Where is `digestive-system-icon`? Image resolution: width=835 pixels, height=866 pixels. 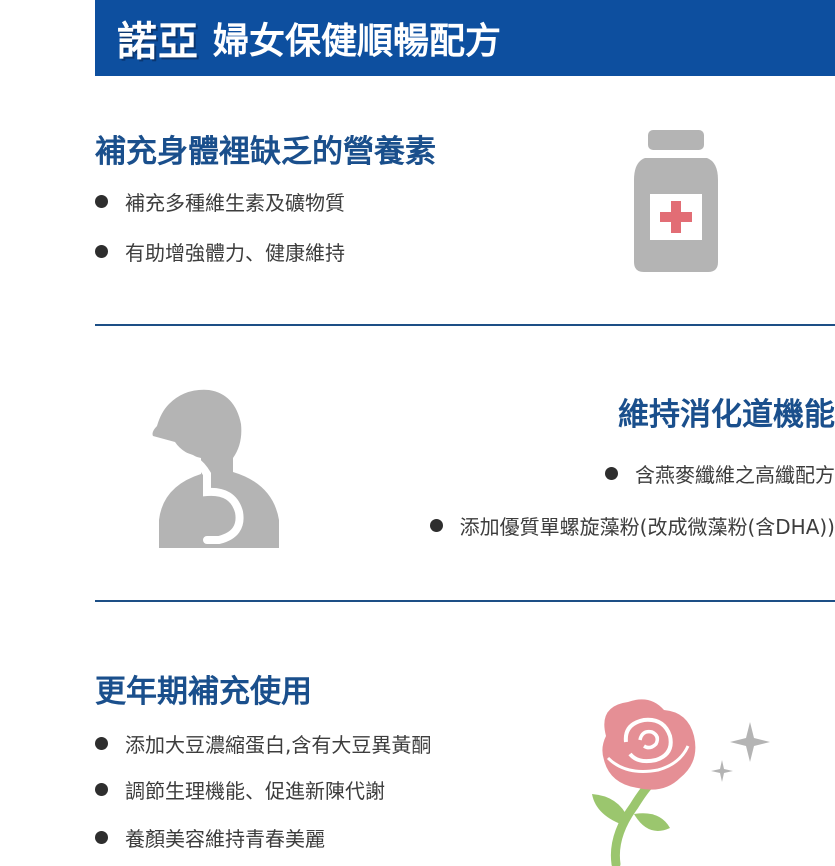
digestive-system-icon is located at coordinates (215, 468).